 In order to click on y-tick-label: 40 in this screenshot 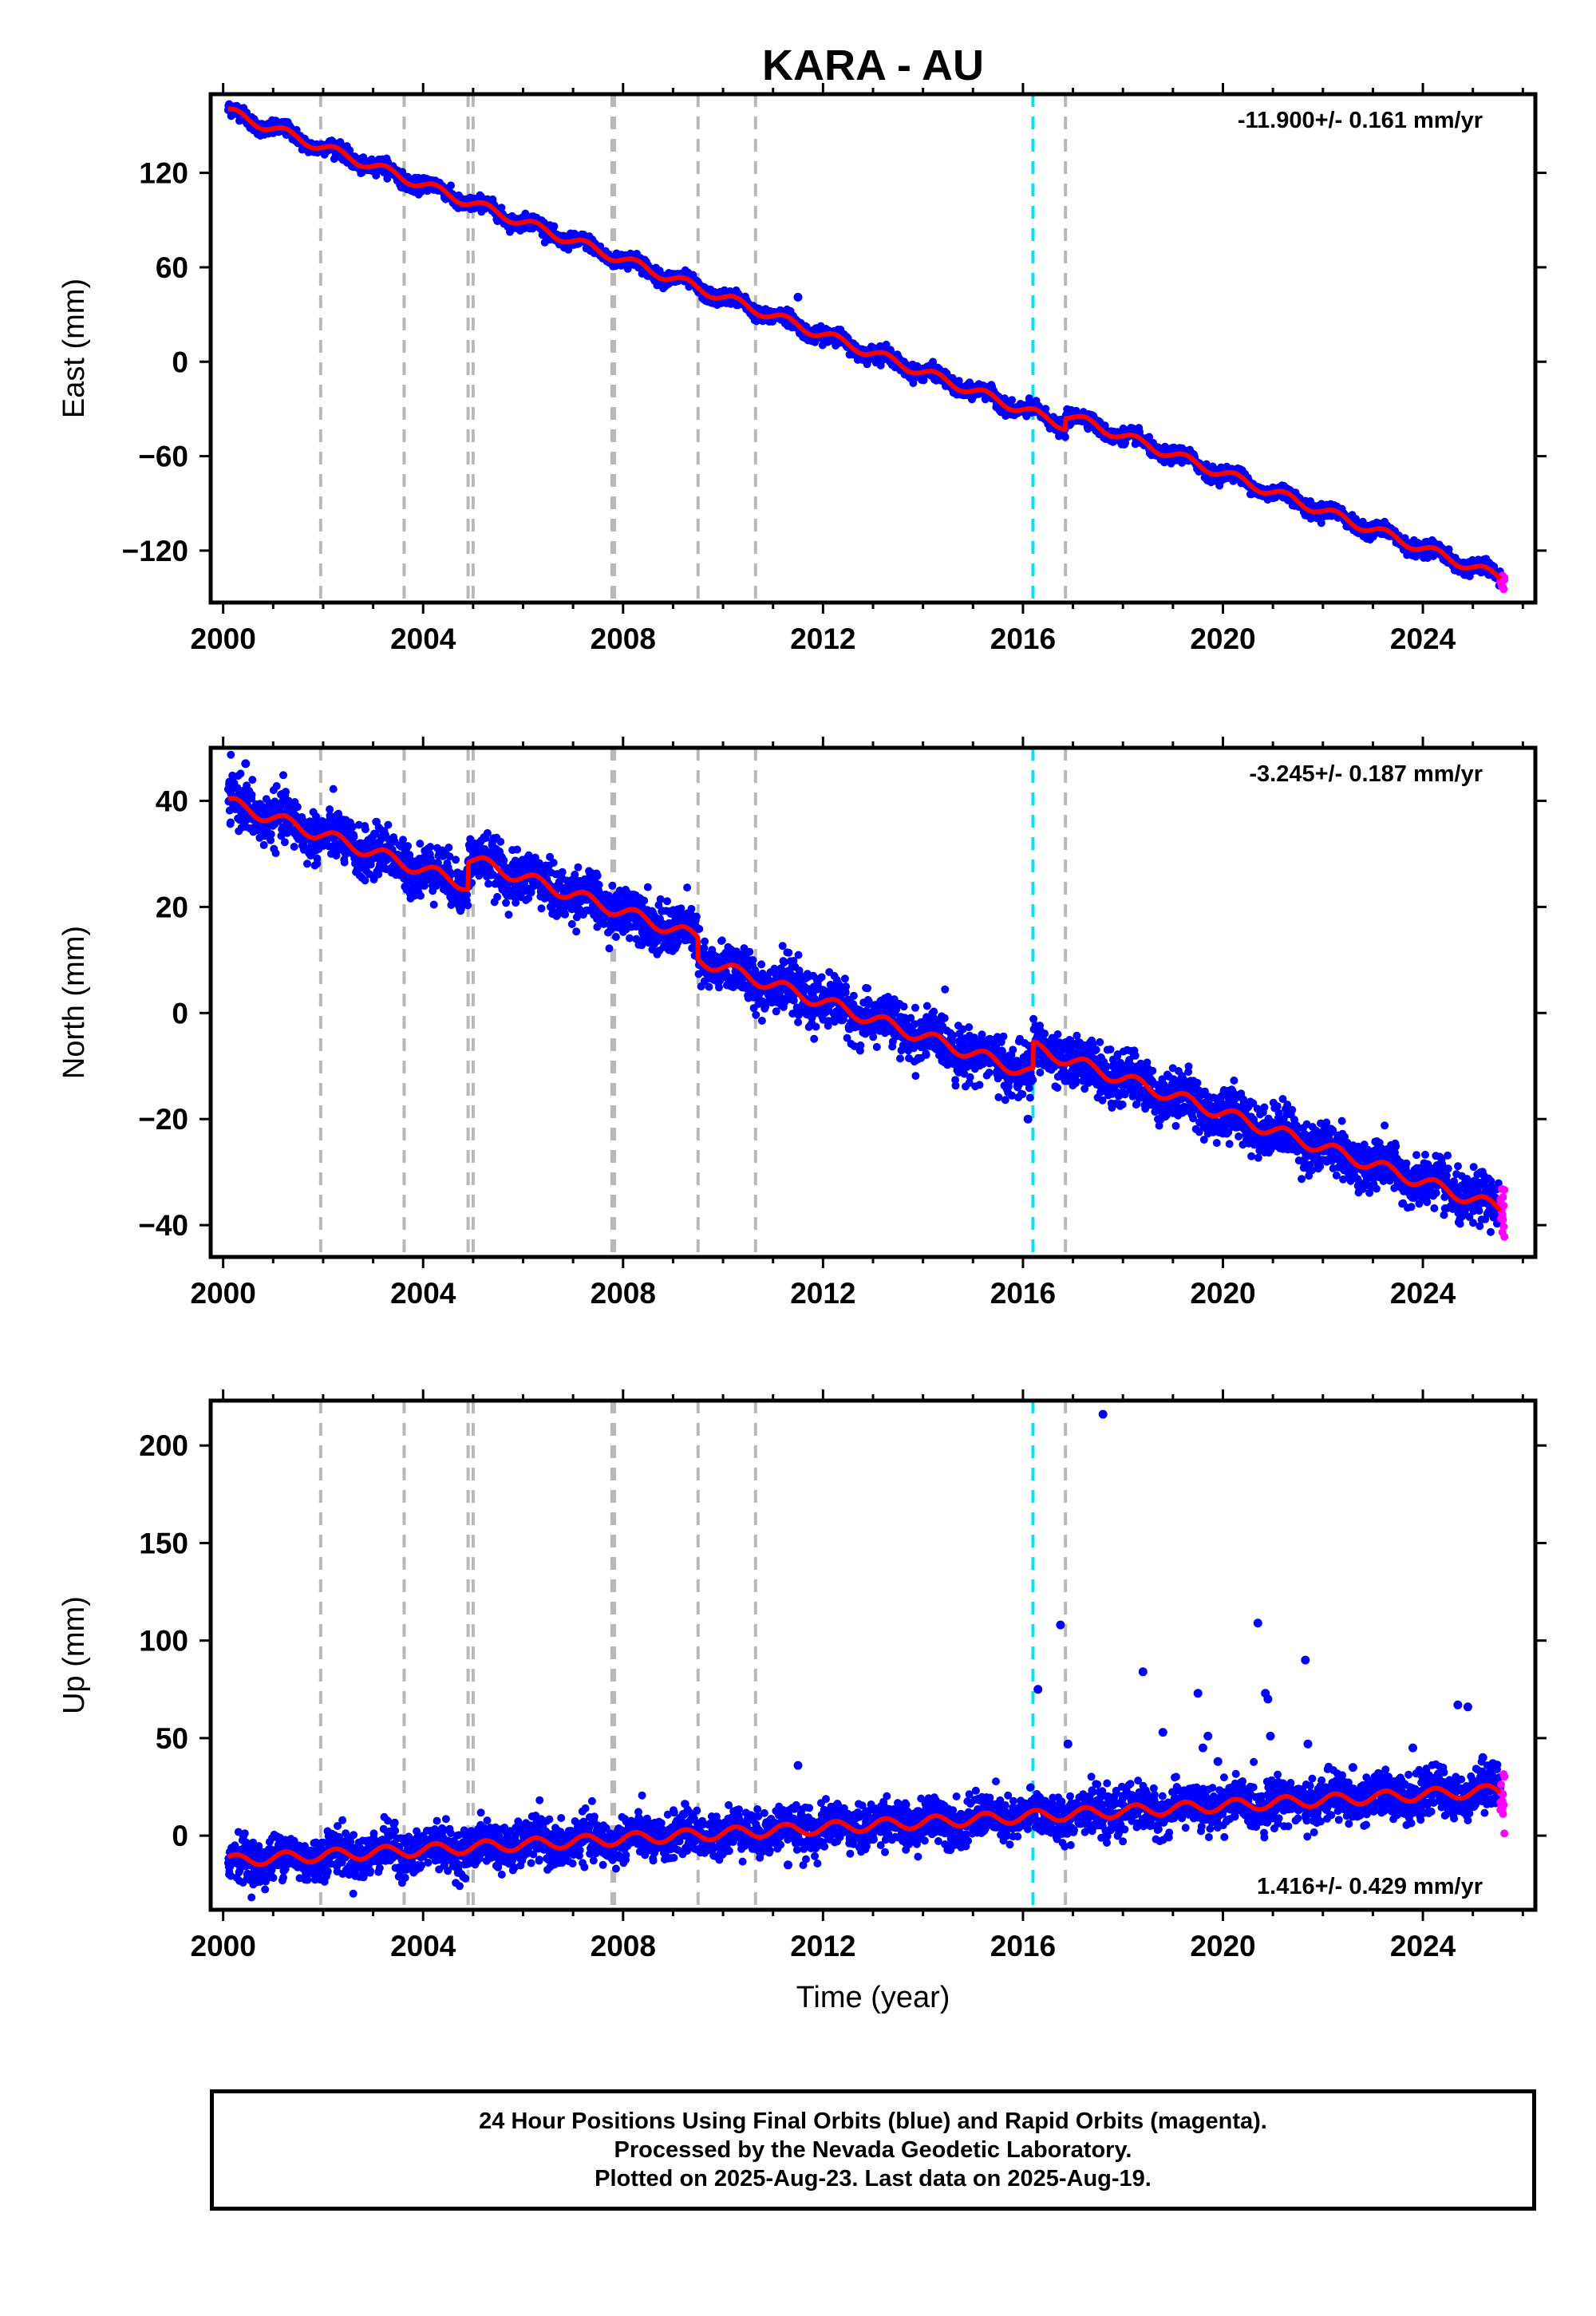, I will do `click(172, 801)`.